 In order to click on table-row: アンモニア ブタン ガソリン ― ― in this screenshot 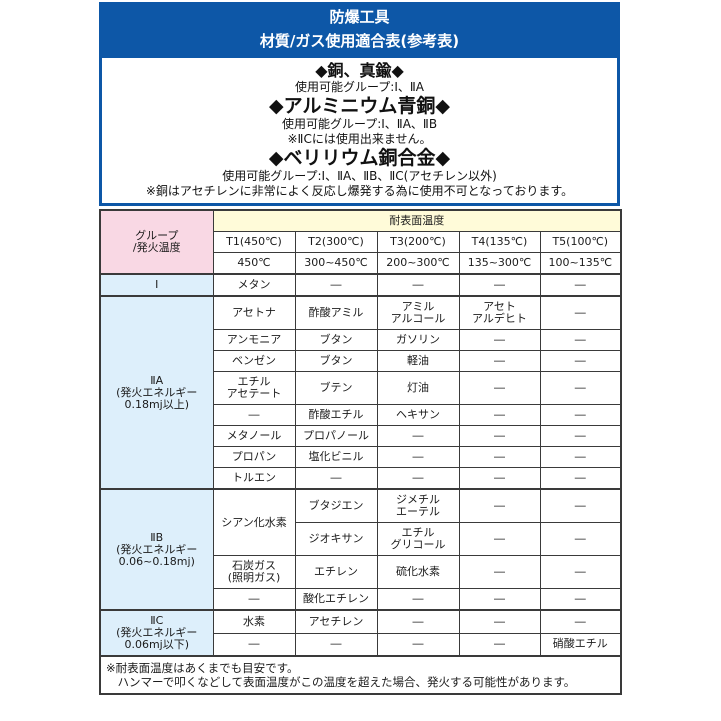, I will do `click(361, 340)`.